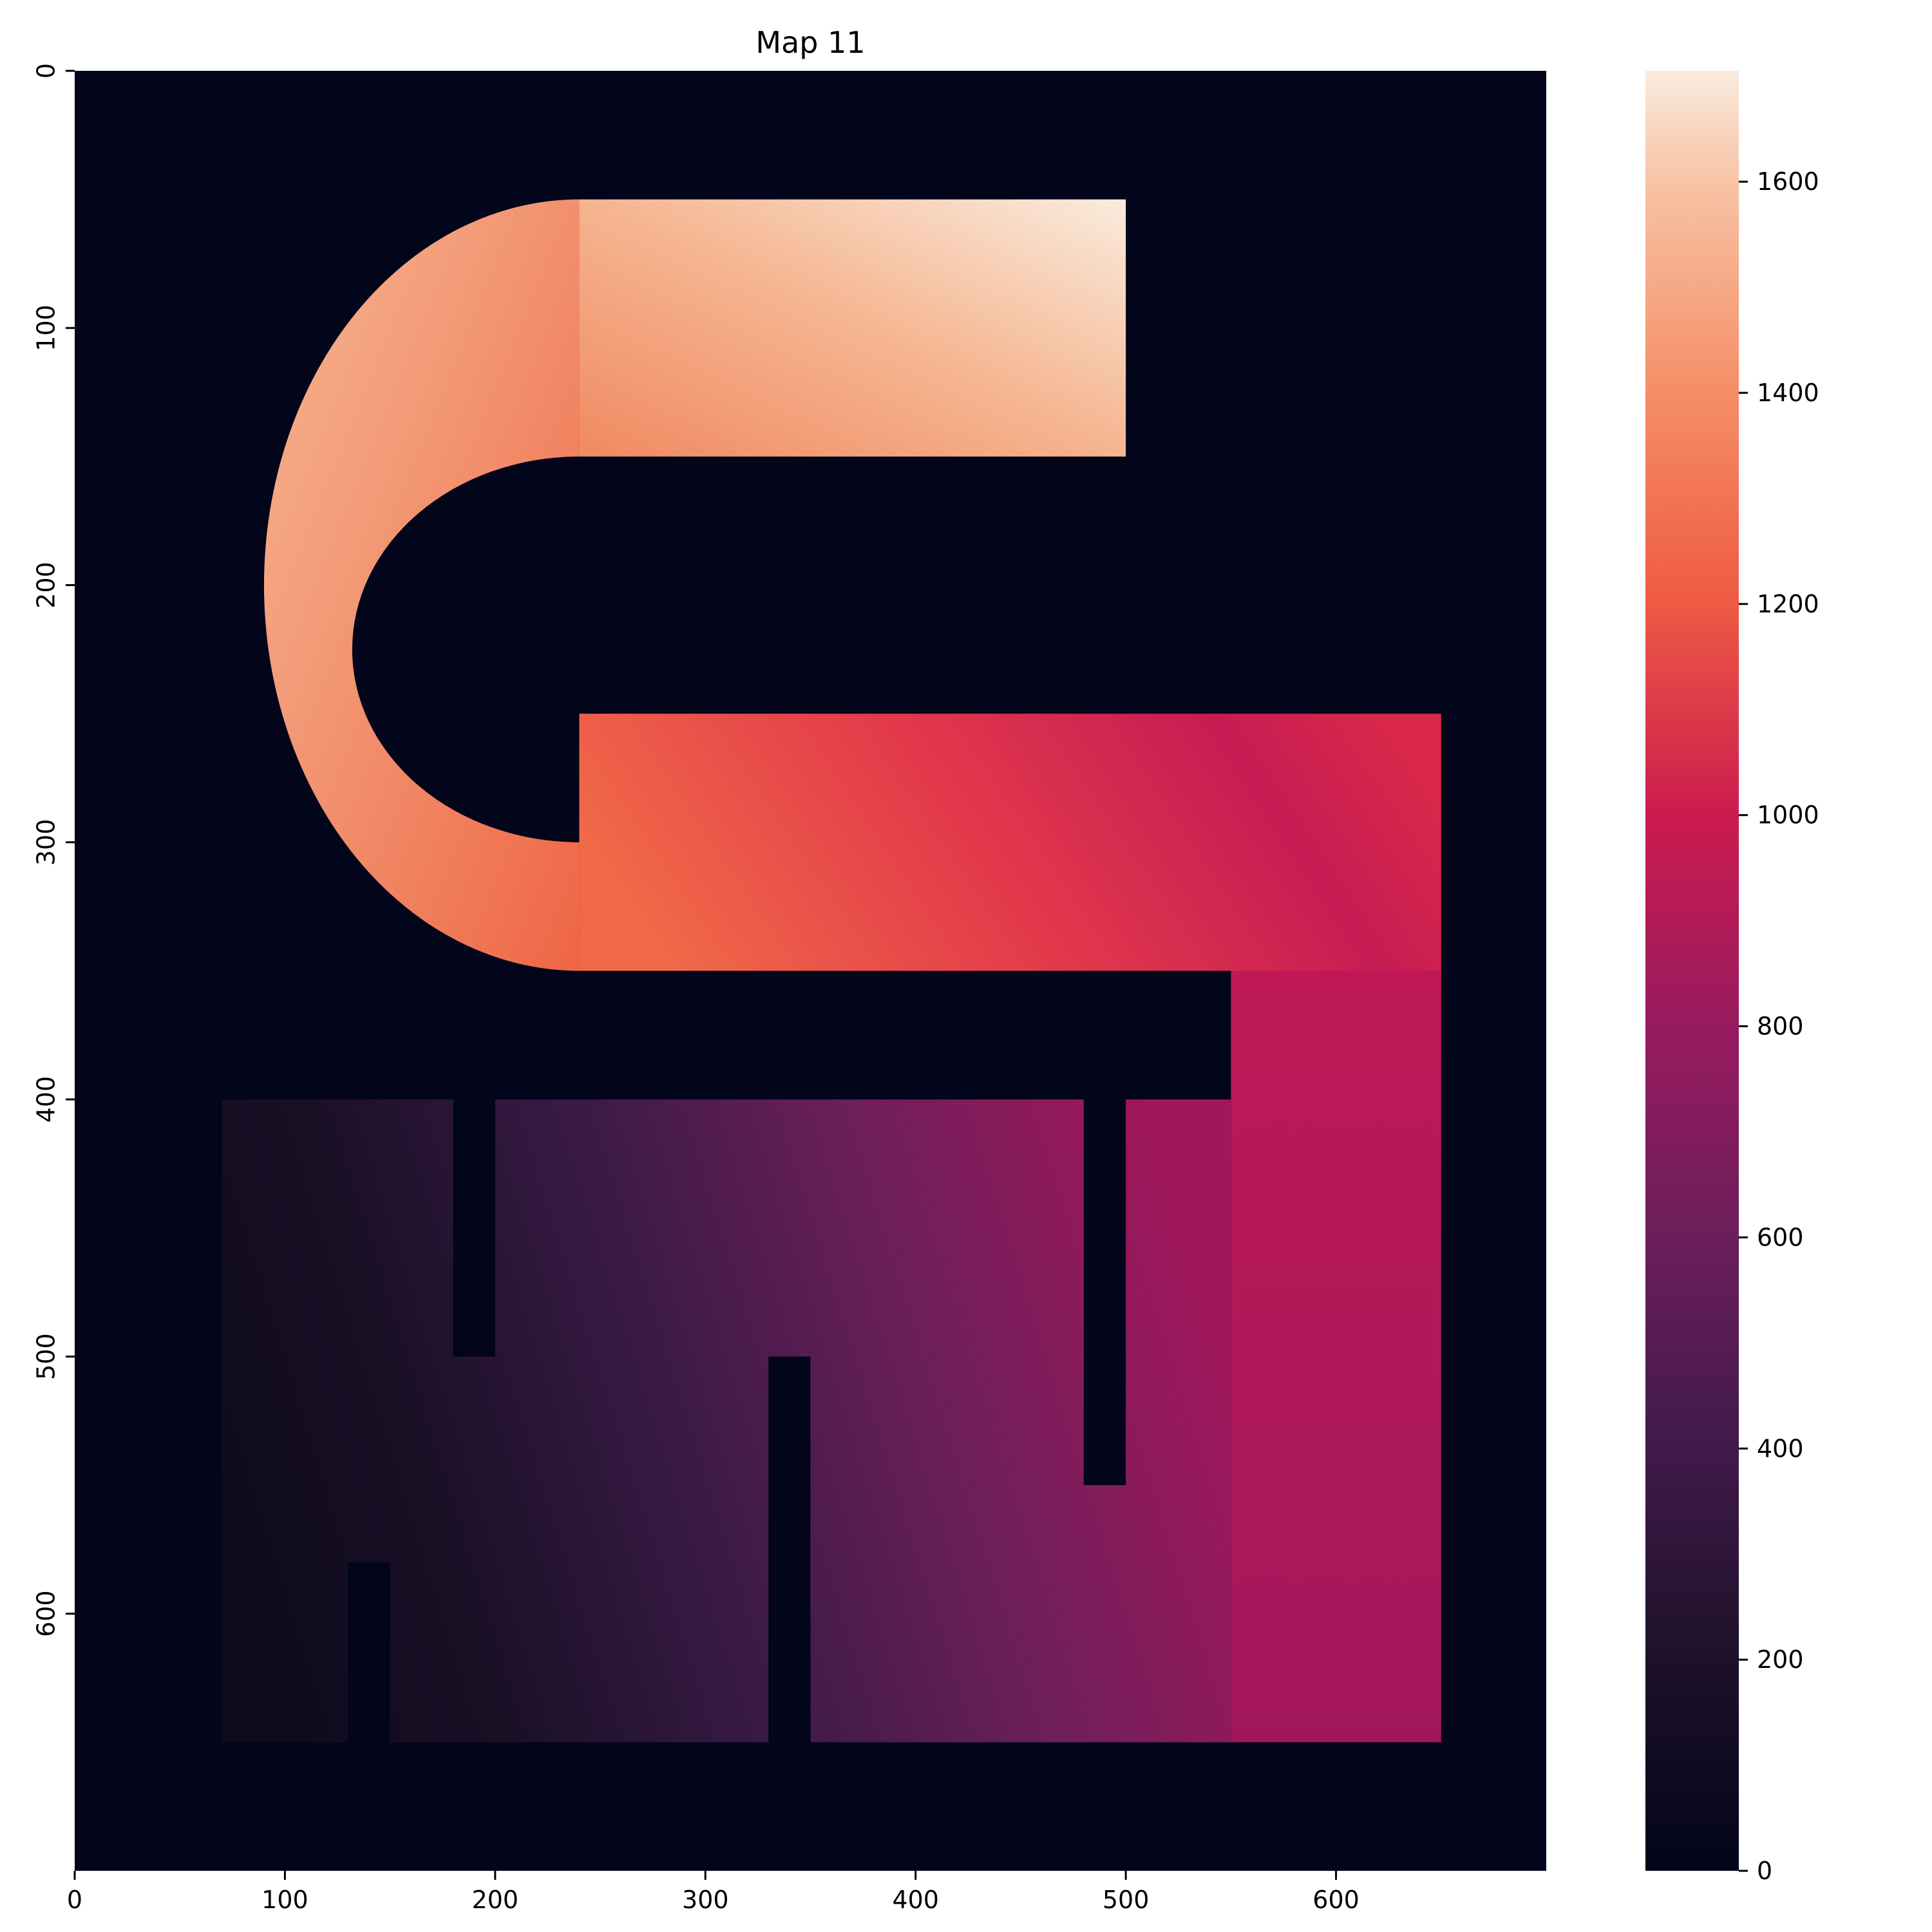  Describe the element at coordinates (74, 1900) in the screenshot. I see `x-tick-label: 0` at that location.